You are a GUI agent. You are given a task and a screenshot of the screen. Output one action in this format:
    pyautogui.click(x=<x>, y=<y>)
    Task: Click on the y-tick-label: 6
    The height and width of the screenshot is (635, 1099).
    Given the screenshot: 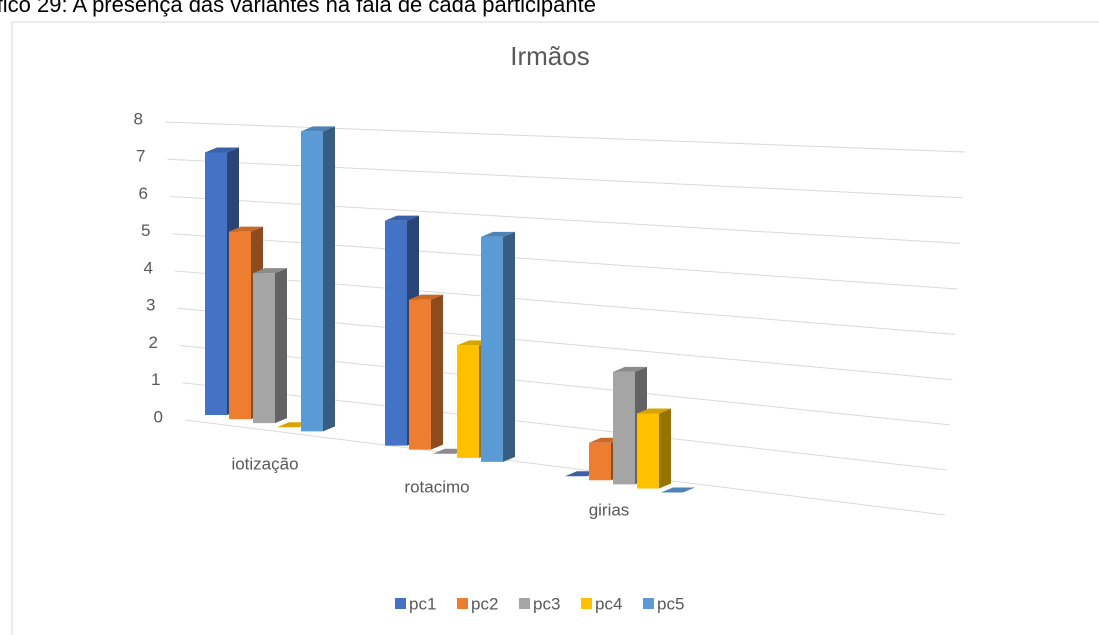 What is the action you would take?
    pyautogui.click(x=143, y=193)
    